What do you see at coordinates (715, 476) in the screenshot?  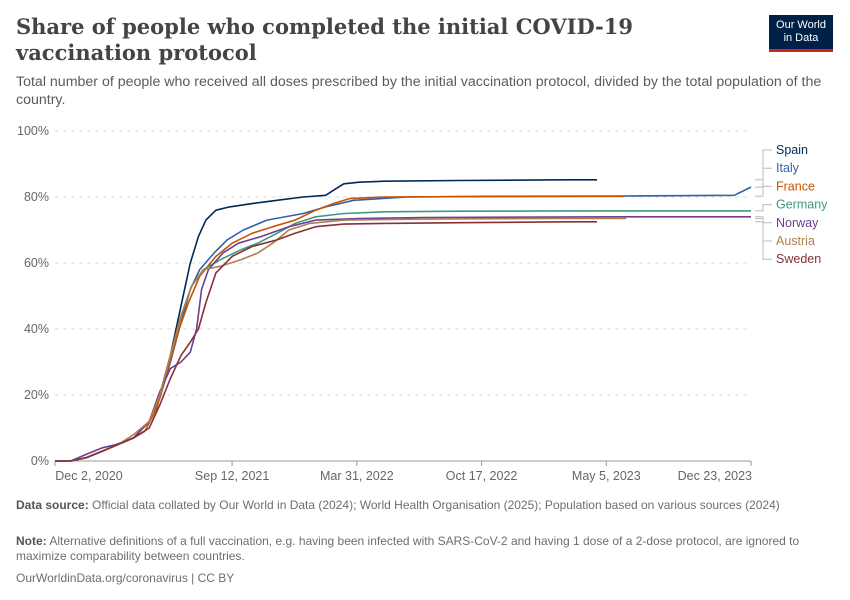 I see `x-tick-label: Dec 23, 2023` at bounding box center [715, 476].